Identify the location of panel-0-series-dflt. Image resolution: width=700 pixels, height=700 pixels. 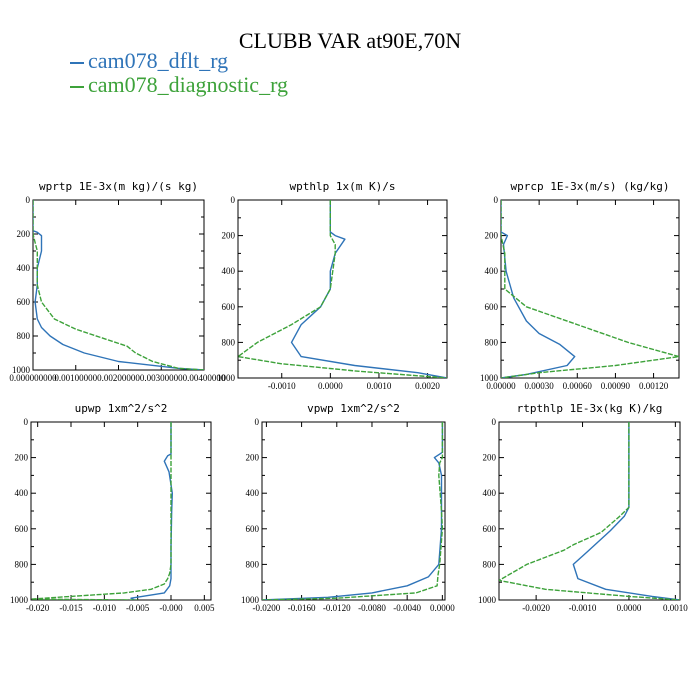
(118, 285).